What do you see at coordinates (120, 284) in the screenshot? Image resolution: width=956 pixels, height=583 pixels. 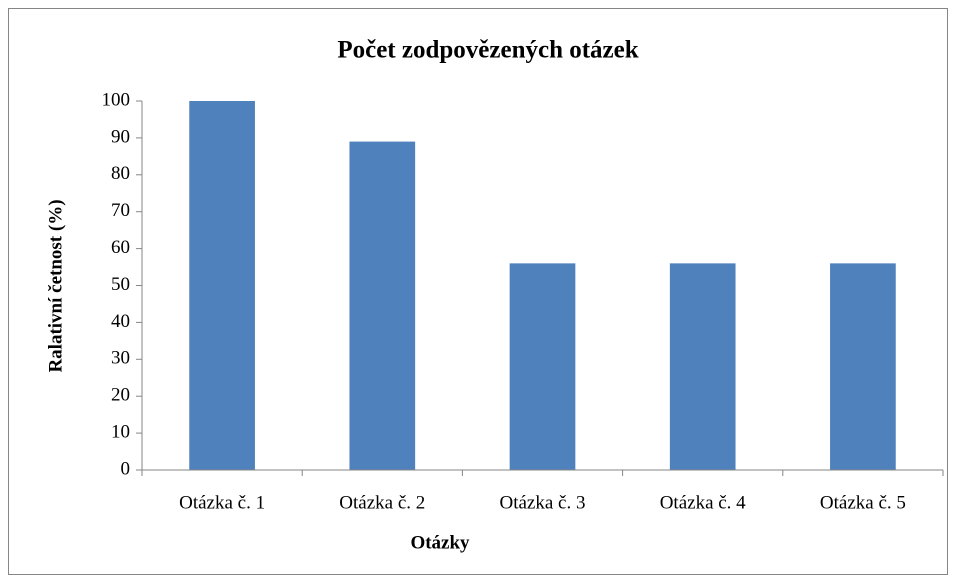 I see `y-tick-label: 50` at bounding box center [120, 284].